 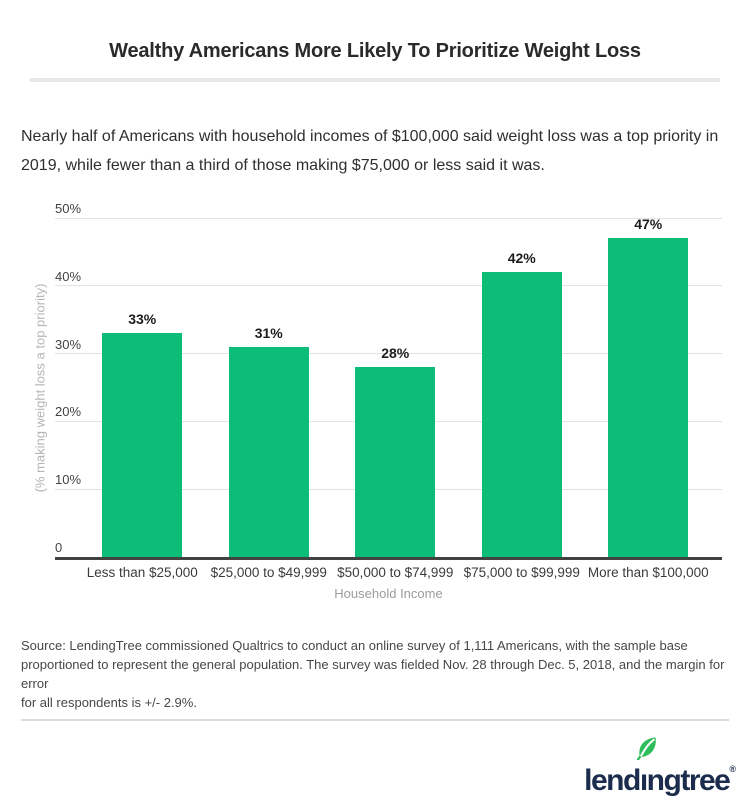 What do you see at coordinates (142, 445) in the screenshot?
I see `bar-Less than $25,000` at bounding box center [142, 445].